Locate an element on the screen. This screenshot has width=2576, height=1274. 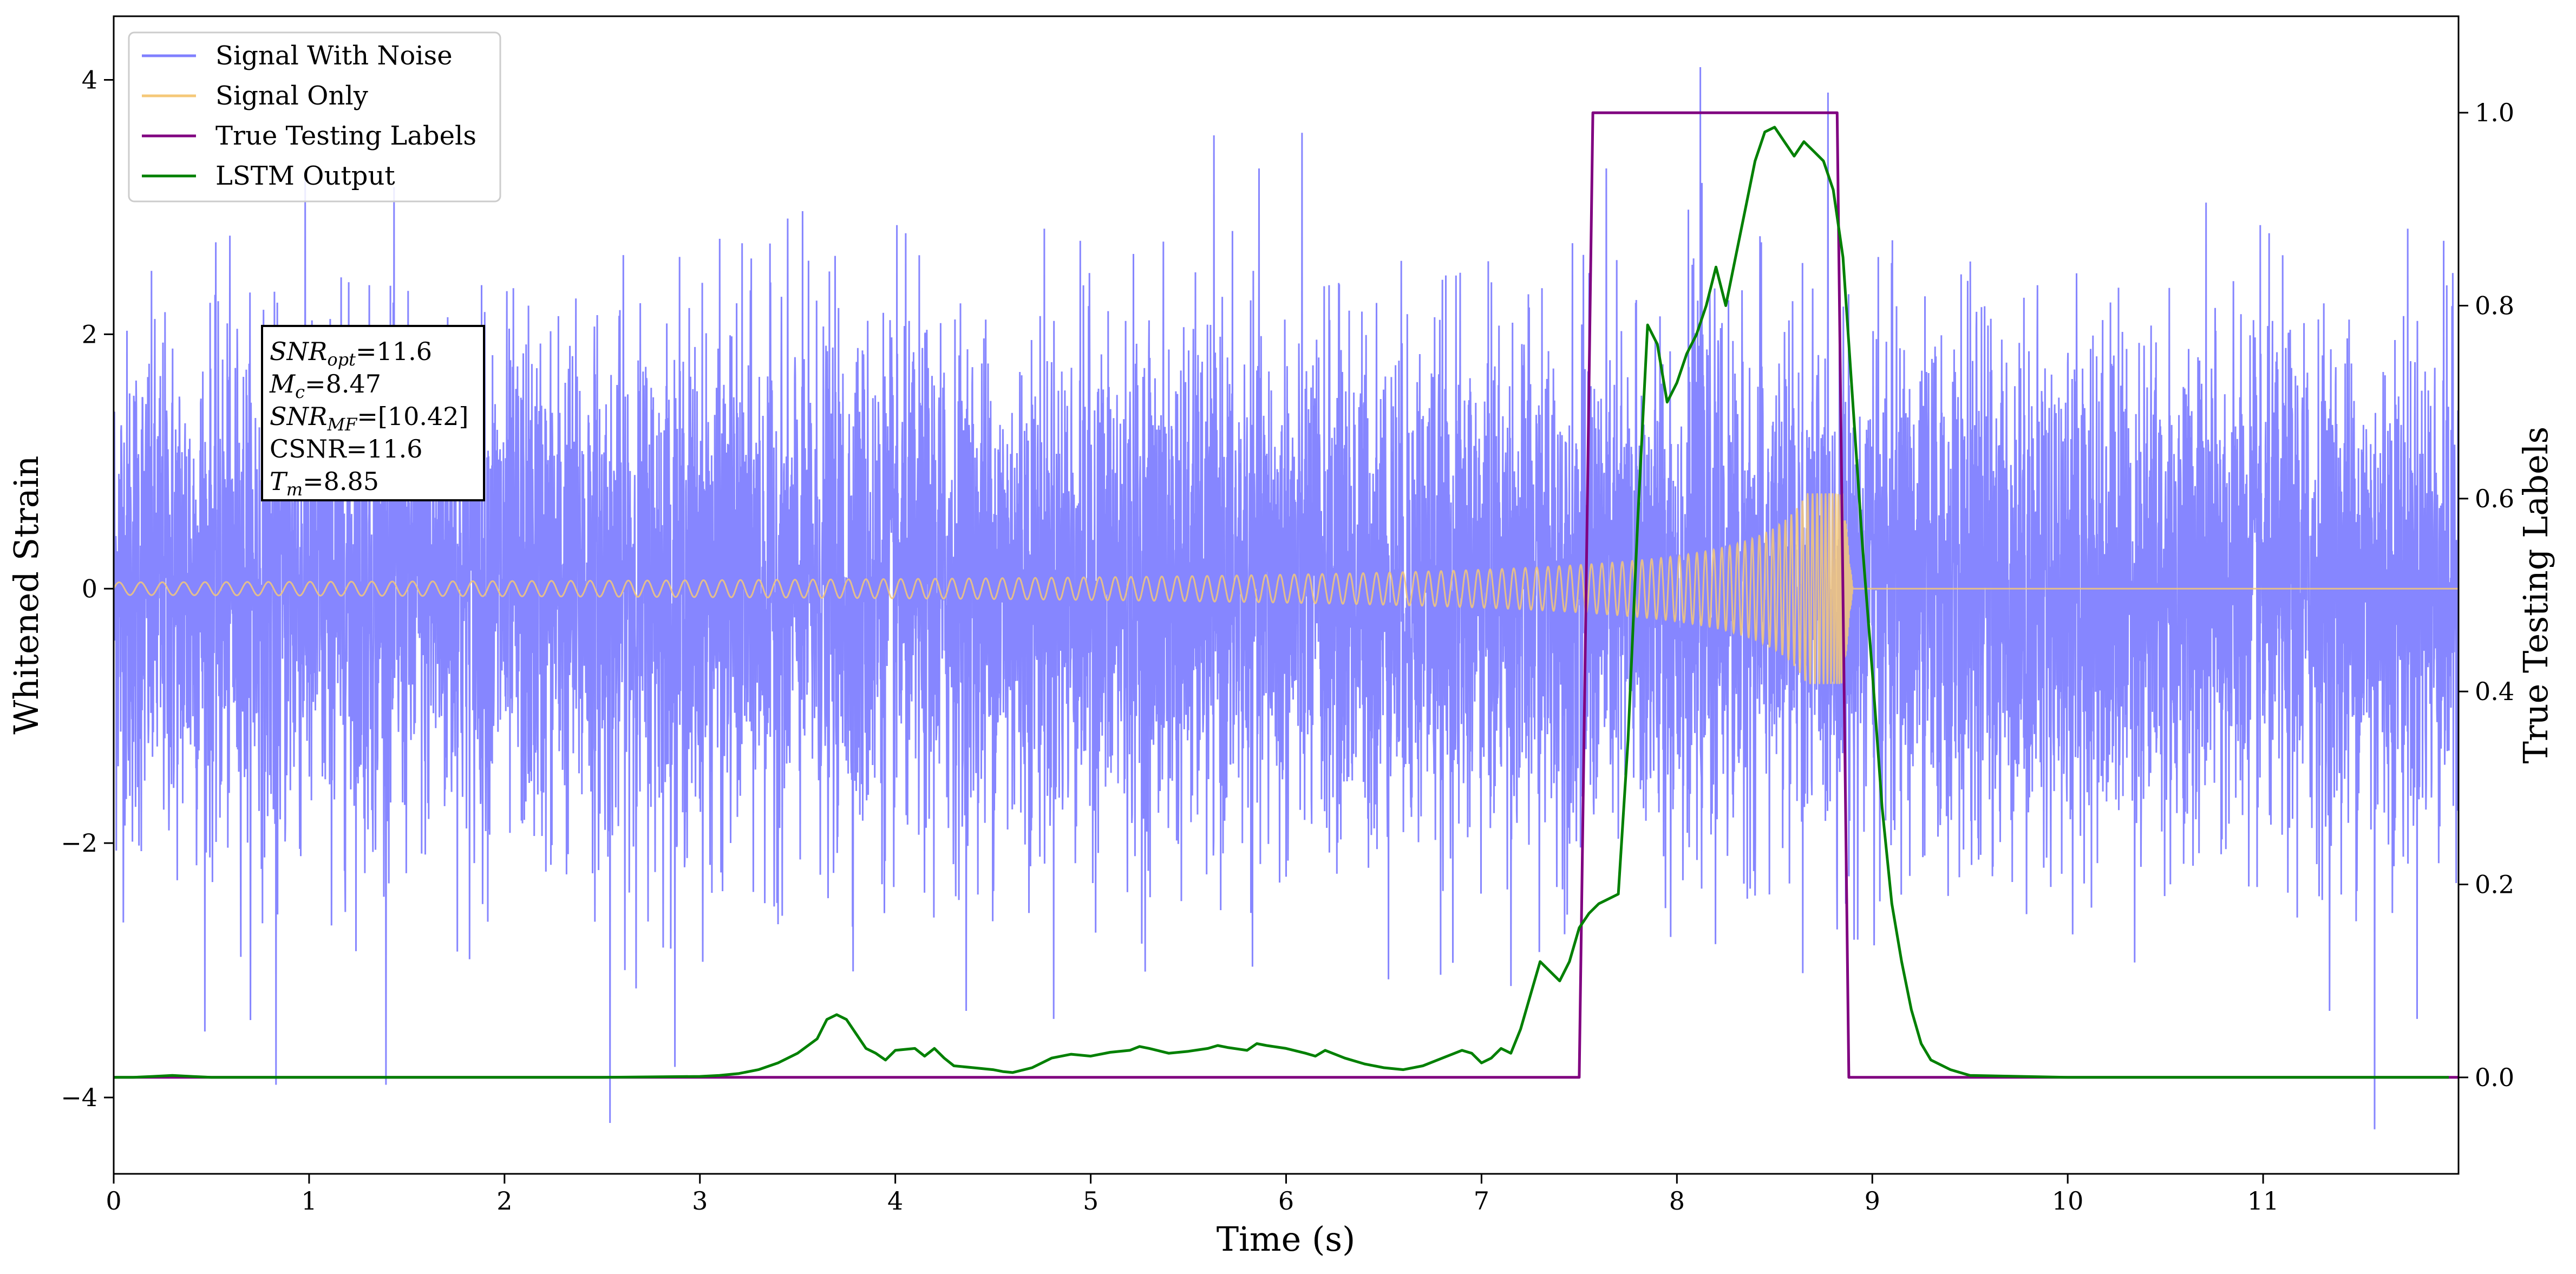
y-right-tick-label: 0.0 is located at coordinates (2495, 1077).